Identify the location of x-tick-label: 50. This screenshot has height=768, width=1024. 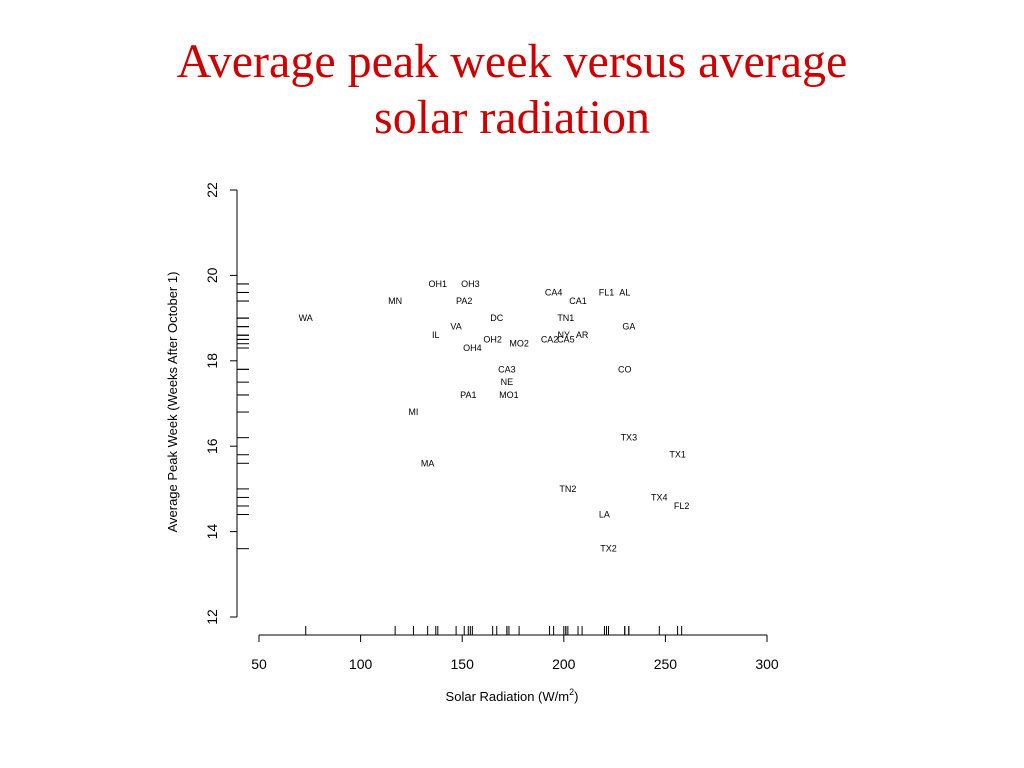
(259, 664).